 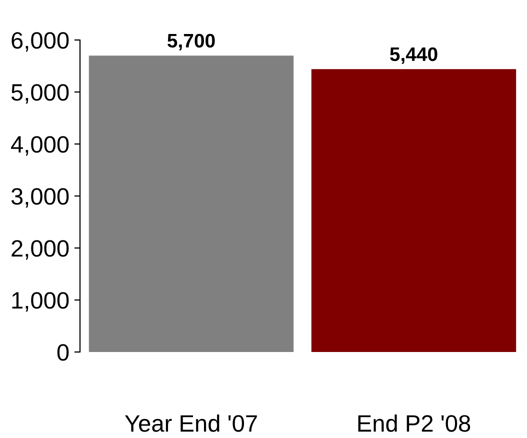 I want to click on y-tick-label: 4,000, so click(x=40, y=146).